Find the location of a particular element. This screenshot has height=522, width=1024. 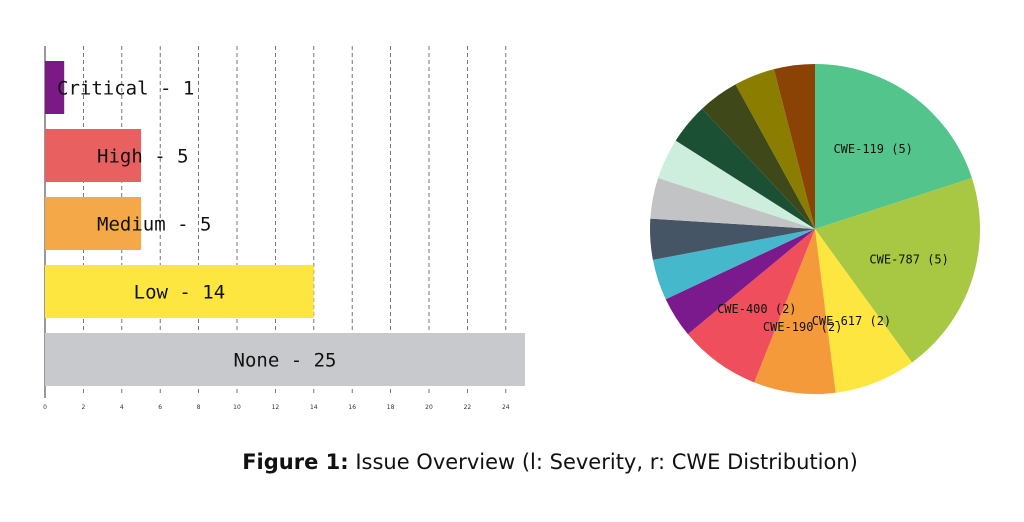

bar-label: Critical - 1 is located at coordinates (125, 89).